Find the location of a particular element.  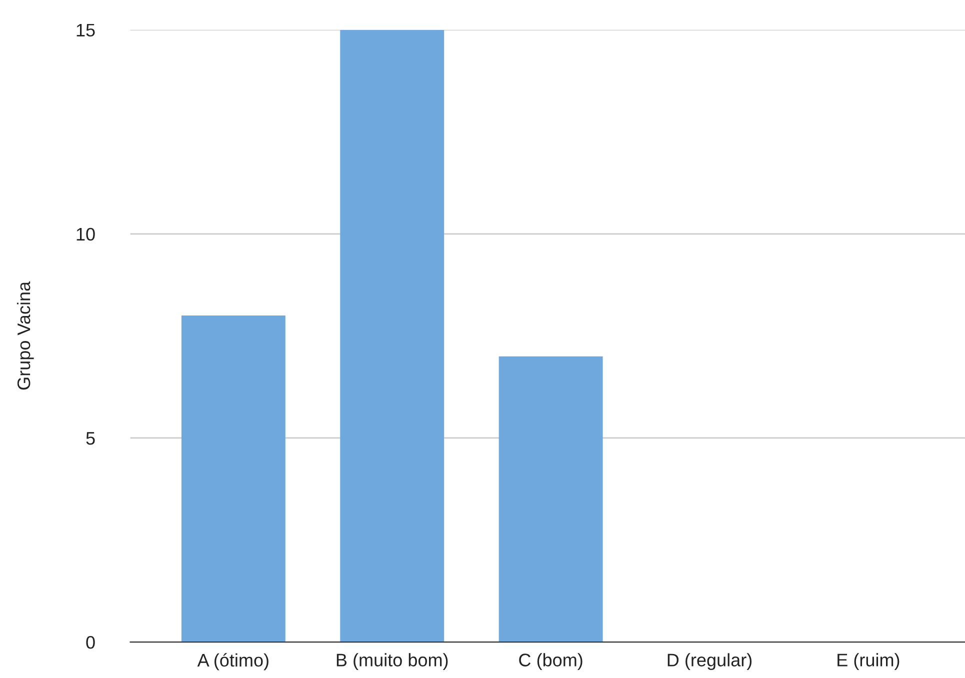

y-tick-label: 10 is located at coordinates (85, 234).